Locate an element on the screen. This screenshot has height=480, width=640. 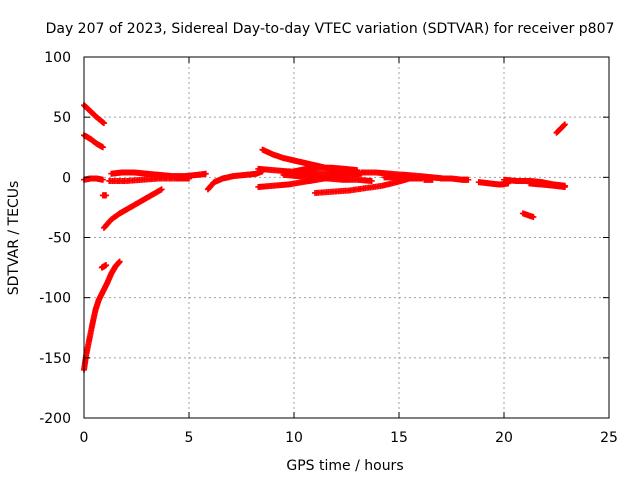
y-tick-label: -100 is located at coordinates (55, 299).